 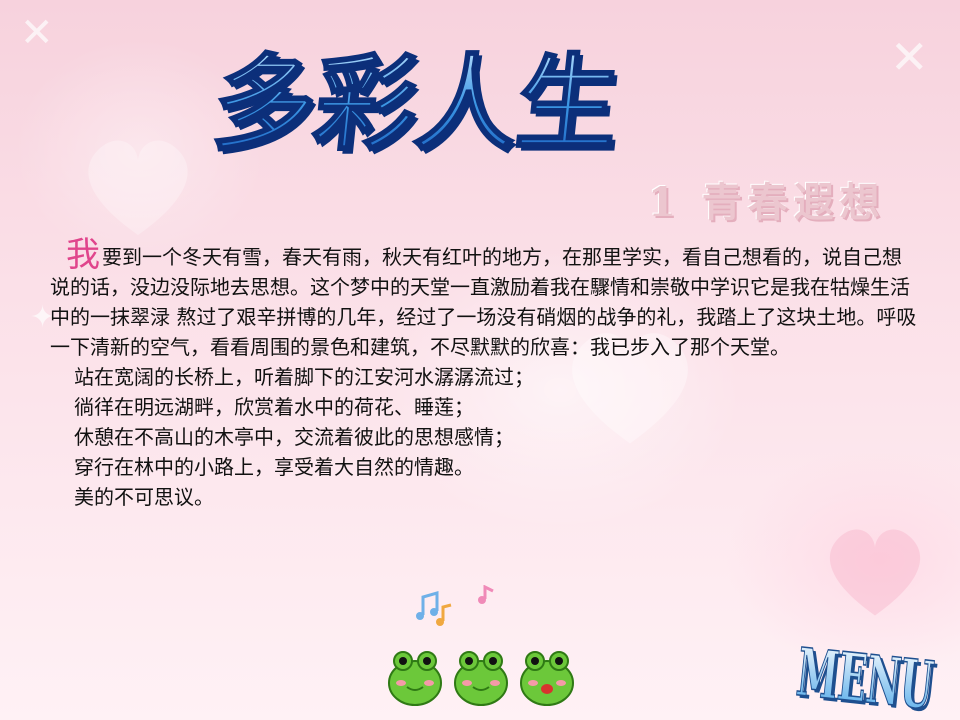 I want to click on slide-title-shadow: 多彩人生, so click(x=420, y=108).